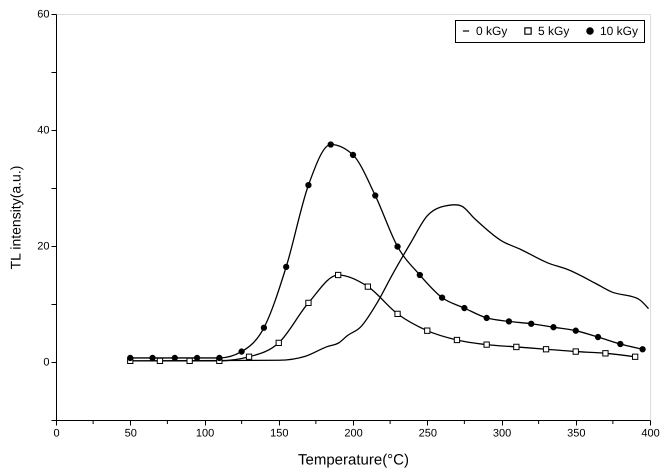 This screenshot has height=475, width=668. What do you see at coordinates (43, 246) in the screenshot?
I see `y-tick-label: 20` at bounding box center [43, 246].